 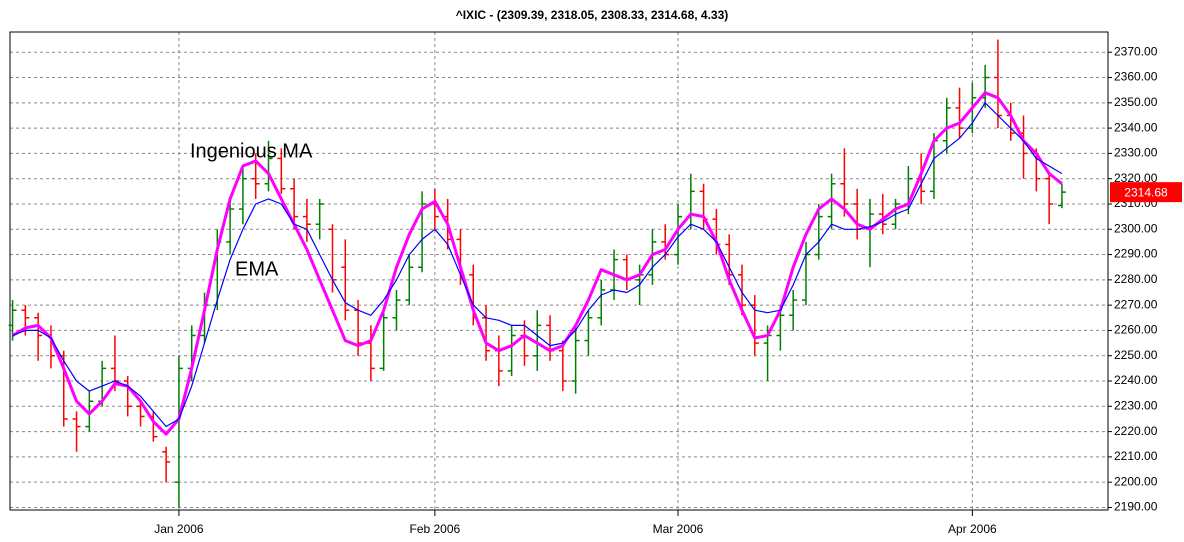 I want to click on y-tick-label: 2190.00, so click(x=1136, y=507).